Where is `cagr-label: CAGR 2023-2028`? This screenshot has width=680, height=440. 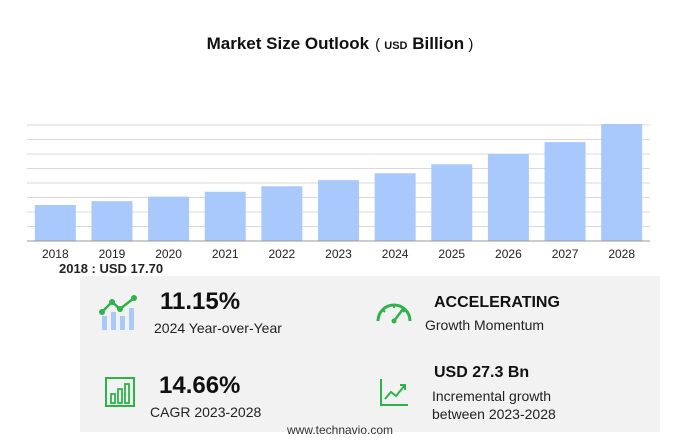 cagr-label: CAGR 2023-2028 is located at coordinates (206, 412).